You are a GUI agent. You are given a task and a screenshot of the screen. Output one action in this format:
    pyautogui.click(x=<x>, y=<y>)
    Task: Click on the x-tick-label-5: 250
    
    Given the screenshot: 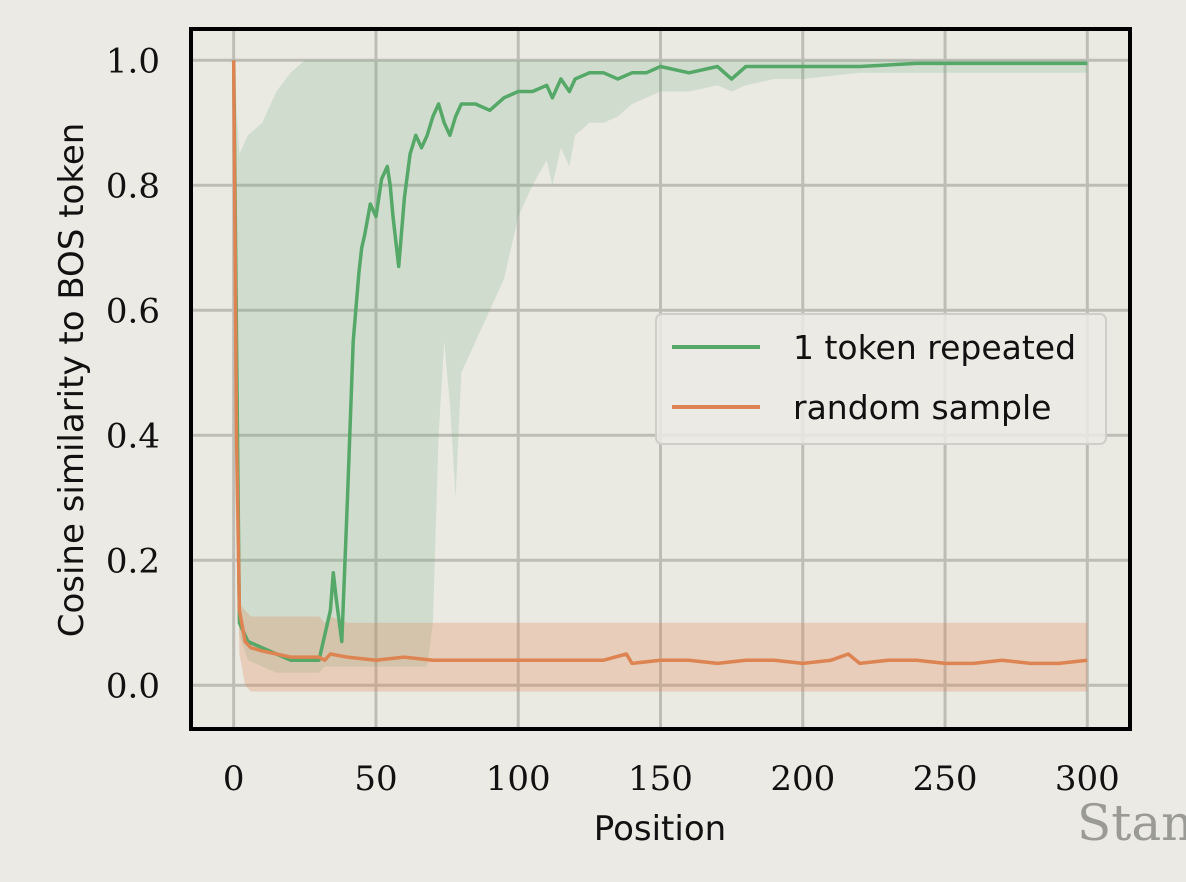 What is the action you would take?
    pyautogui.click(x=945, y=779)
    